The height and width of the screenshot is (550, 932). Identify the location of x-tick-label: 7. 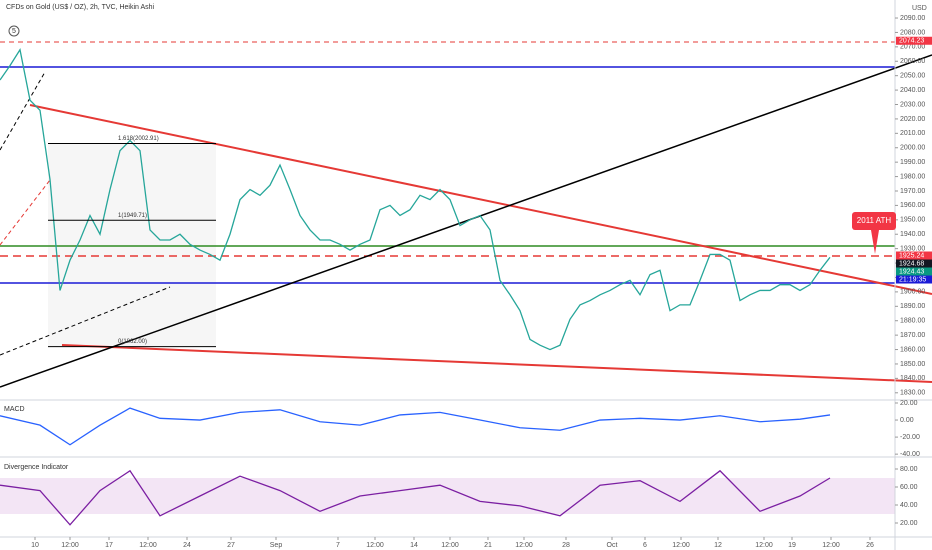
(338, 545).